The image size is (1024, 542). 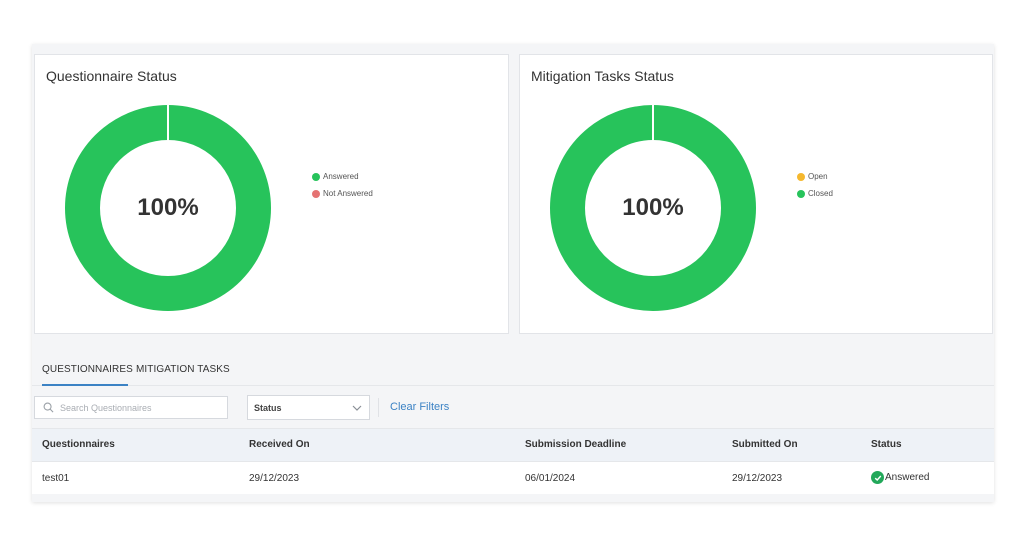 What do you see at coordinates (550, 478) in the screenshot?
I see `cell-submission-deadline: 06/01/2024` at bounding box center [550, 478].